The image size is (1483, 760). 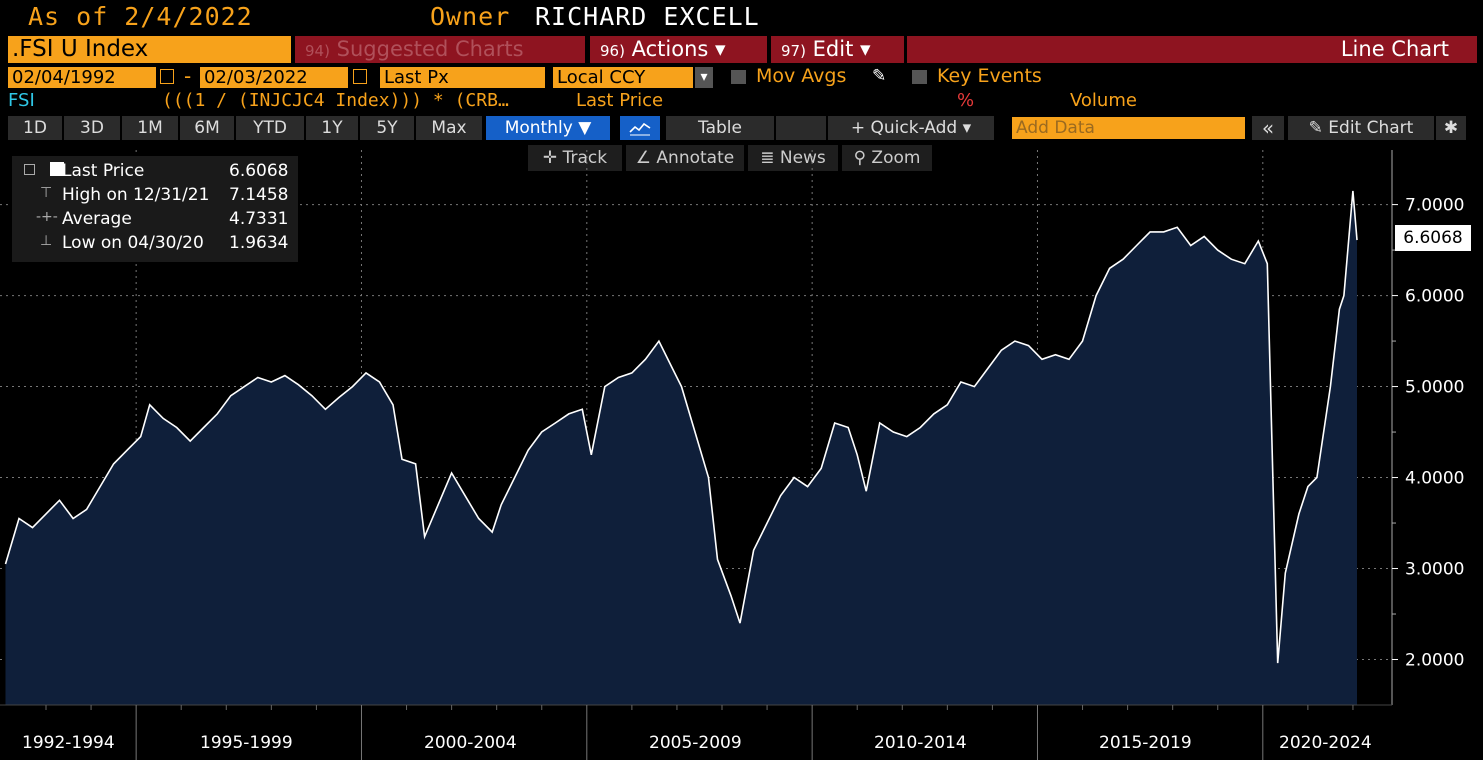 What do you see at coordinates (259, 171) in the screenshot?
I see `last-price-value: 6.6068` at bounding box center [259, 171].